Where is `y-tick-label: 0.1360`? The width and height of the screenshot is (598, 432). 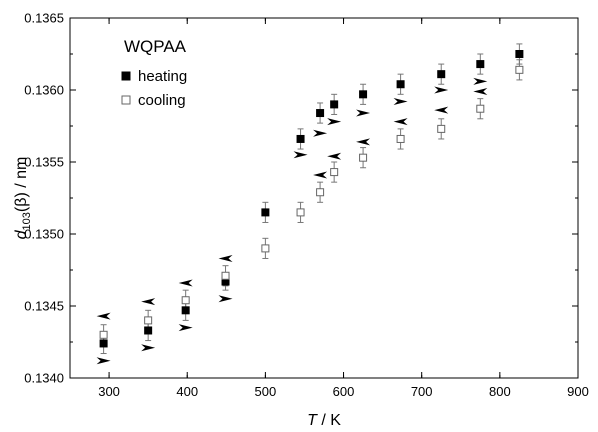 y-tick-label: 0.1360 is located at coordinates (44, 90).